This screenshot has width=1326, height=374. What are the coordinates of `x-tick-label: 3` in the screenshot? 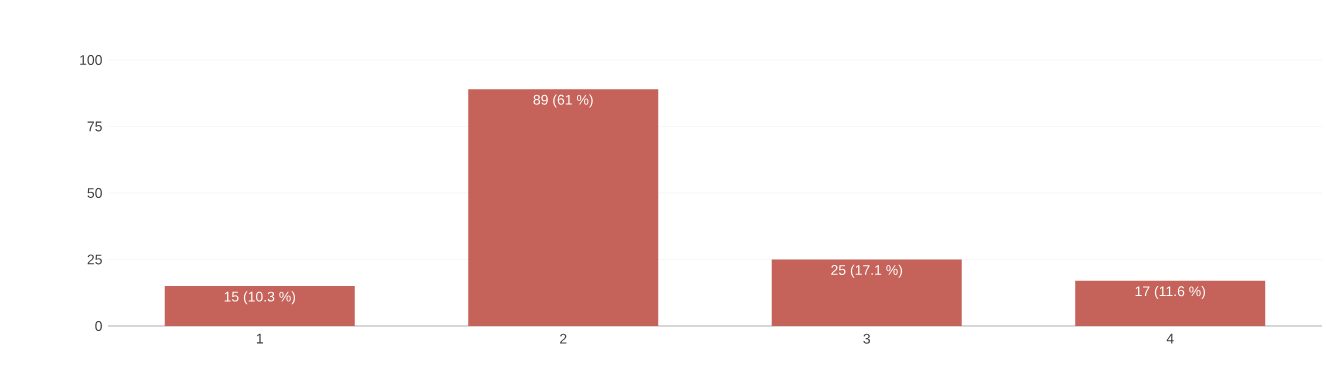 It's located at (867, 338).